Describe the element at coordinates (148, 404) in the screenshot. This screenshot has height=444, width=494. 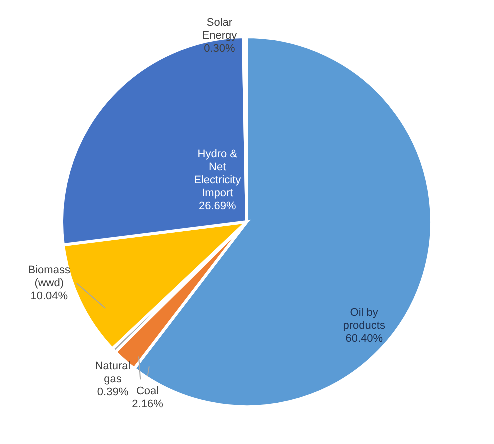
I see `data-label: 2.16%` at that location.